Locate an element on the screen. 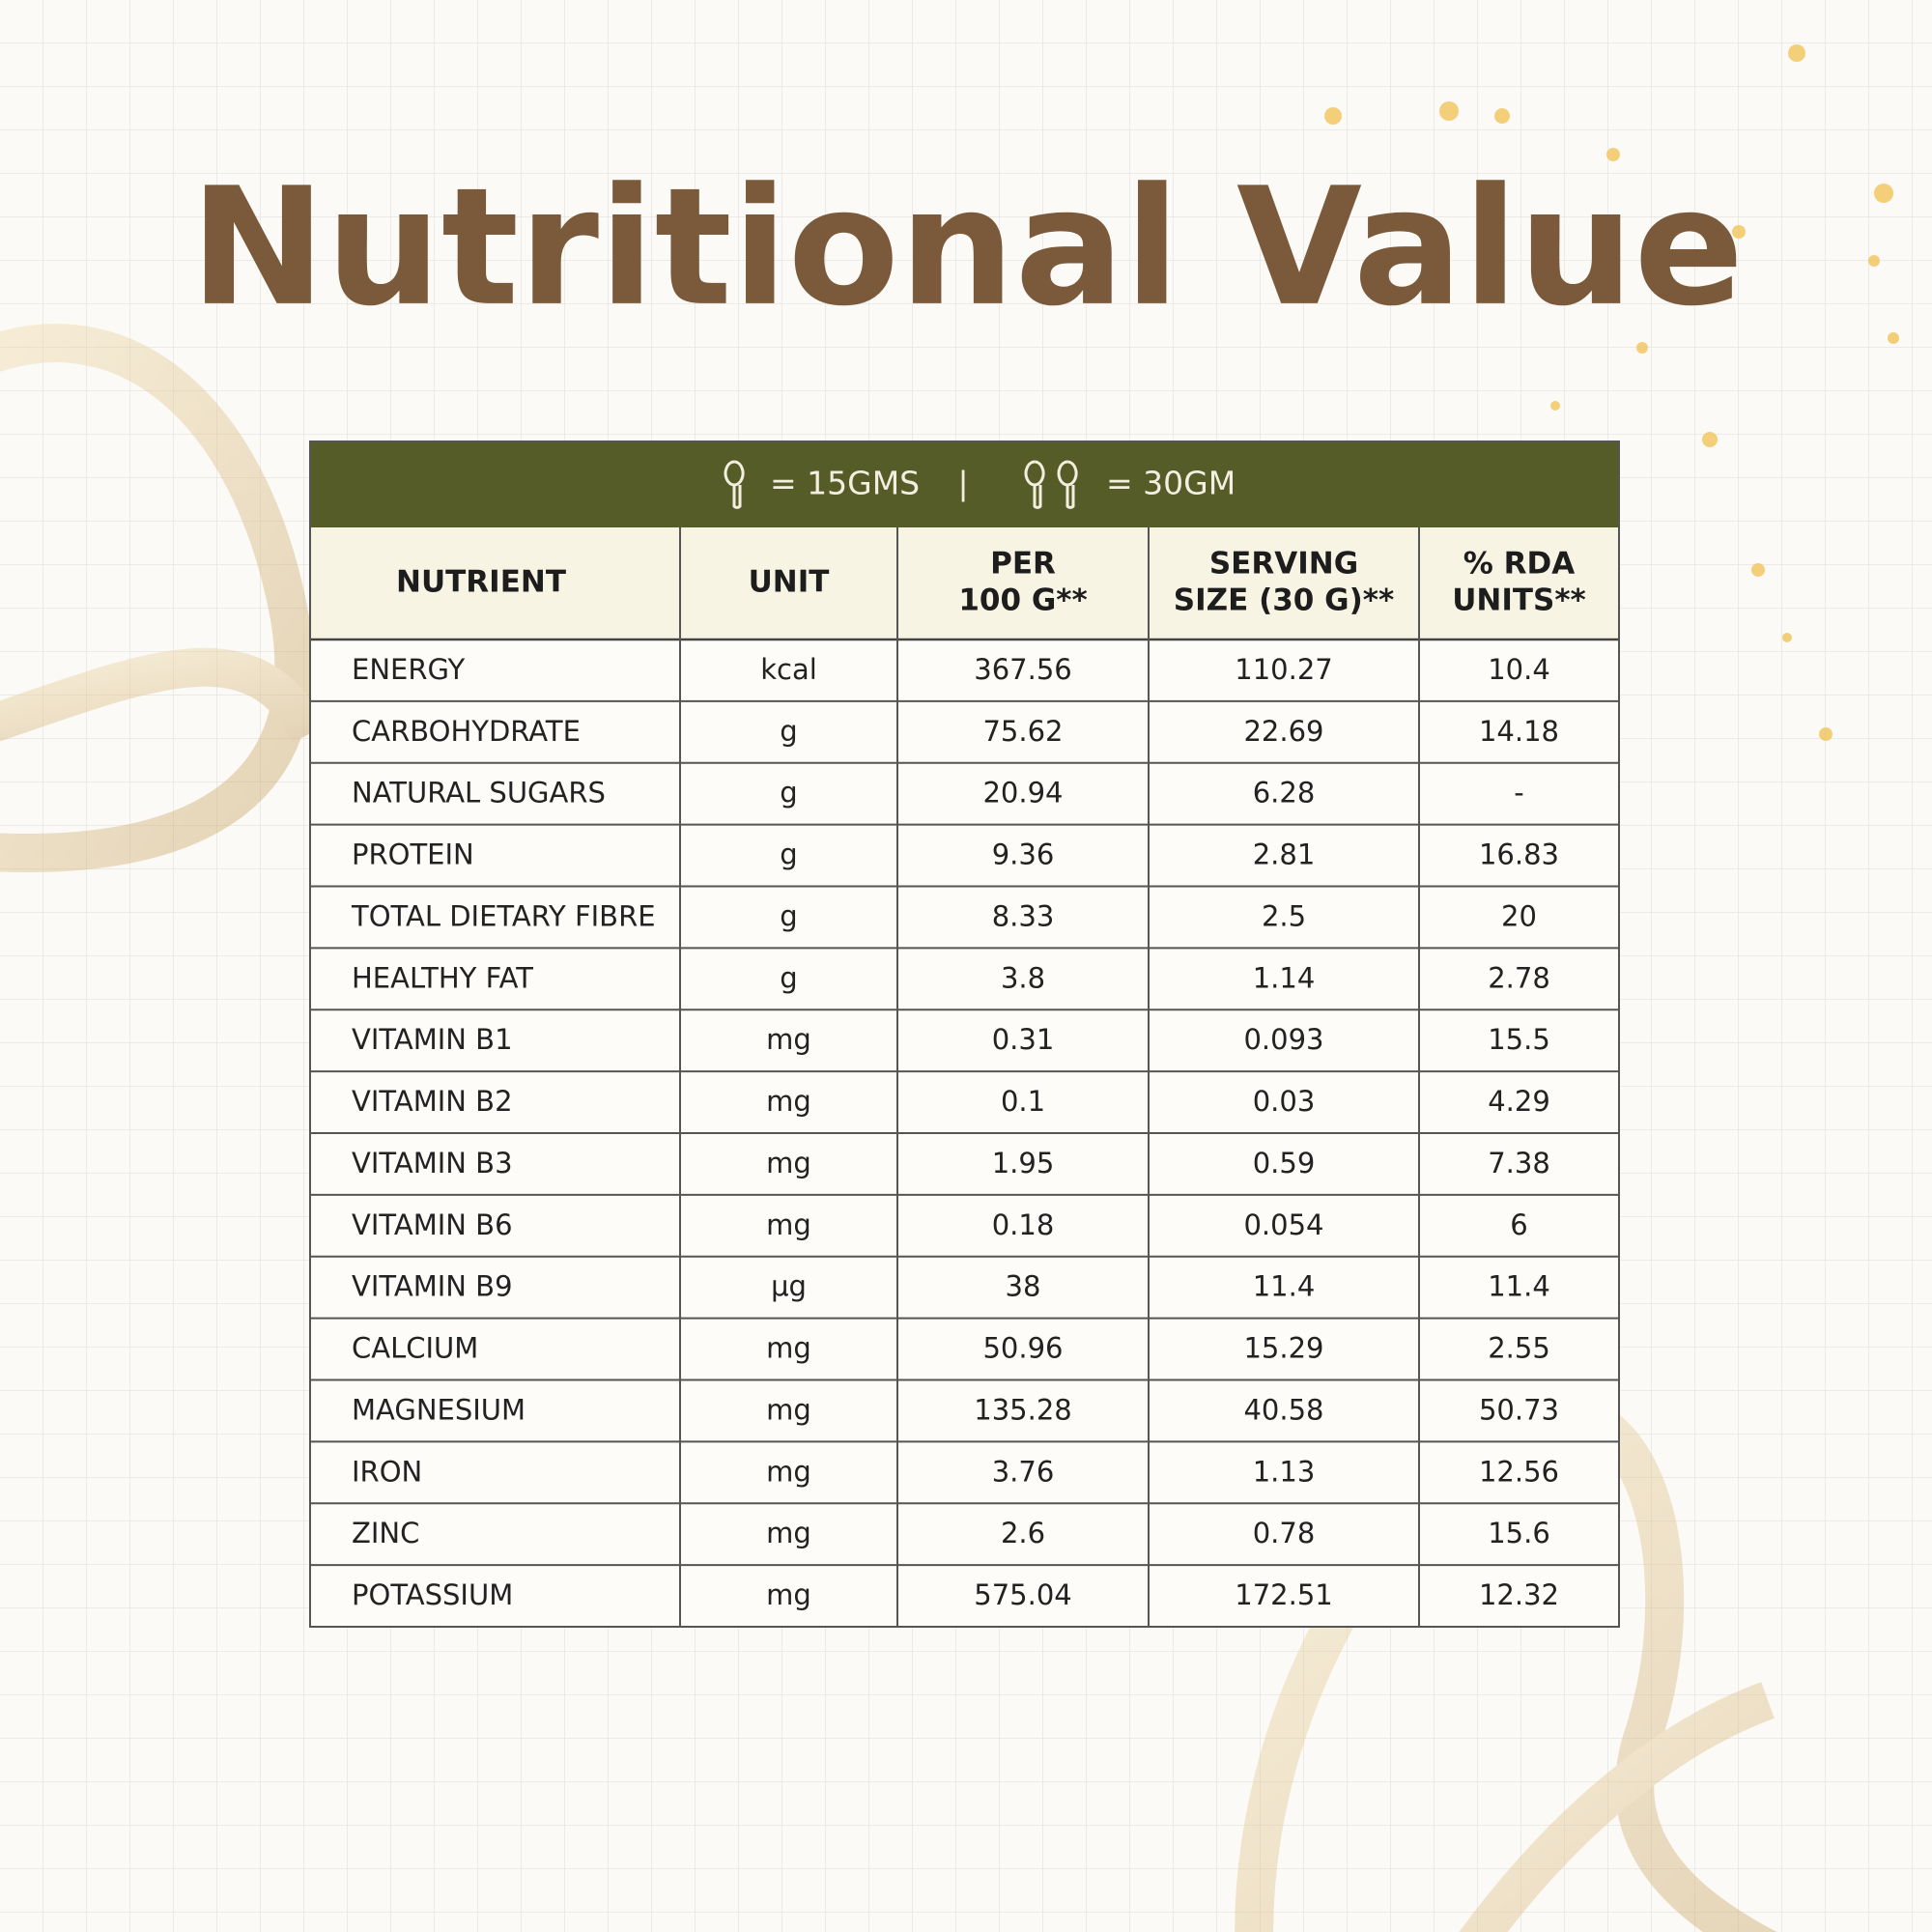 This screenshot has width=1932, height=1932. nutrient-name: PROTEIN is located at coordinates (413, 854).